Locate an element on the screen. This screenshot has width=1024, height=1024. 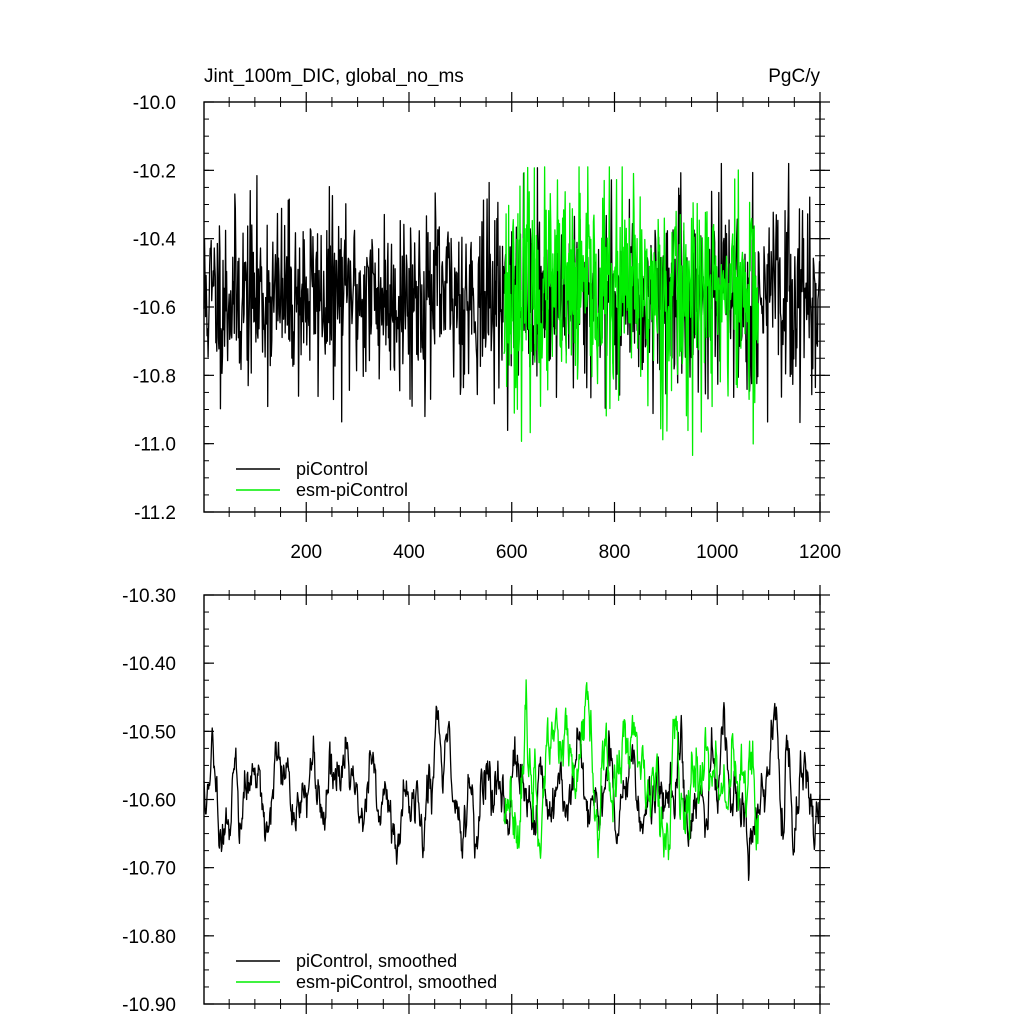
bottom-series-group is located at coordinates (512, 780).